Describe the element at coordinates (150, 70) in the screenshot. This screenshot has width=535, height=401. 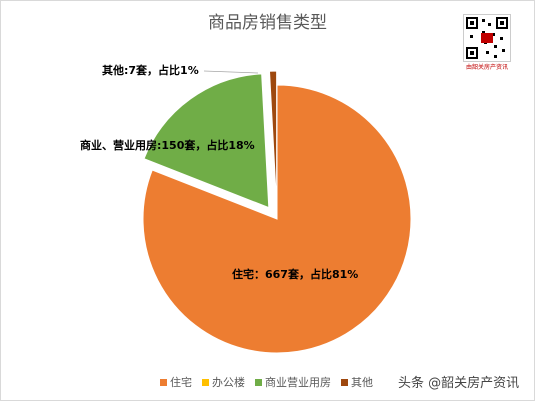
I see `data-label-other: 其他:7套，占比1%` at that location.